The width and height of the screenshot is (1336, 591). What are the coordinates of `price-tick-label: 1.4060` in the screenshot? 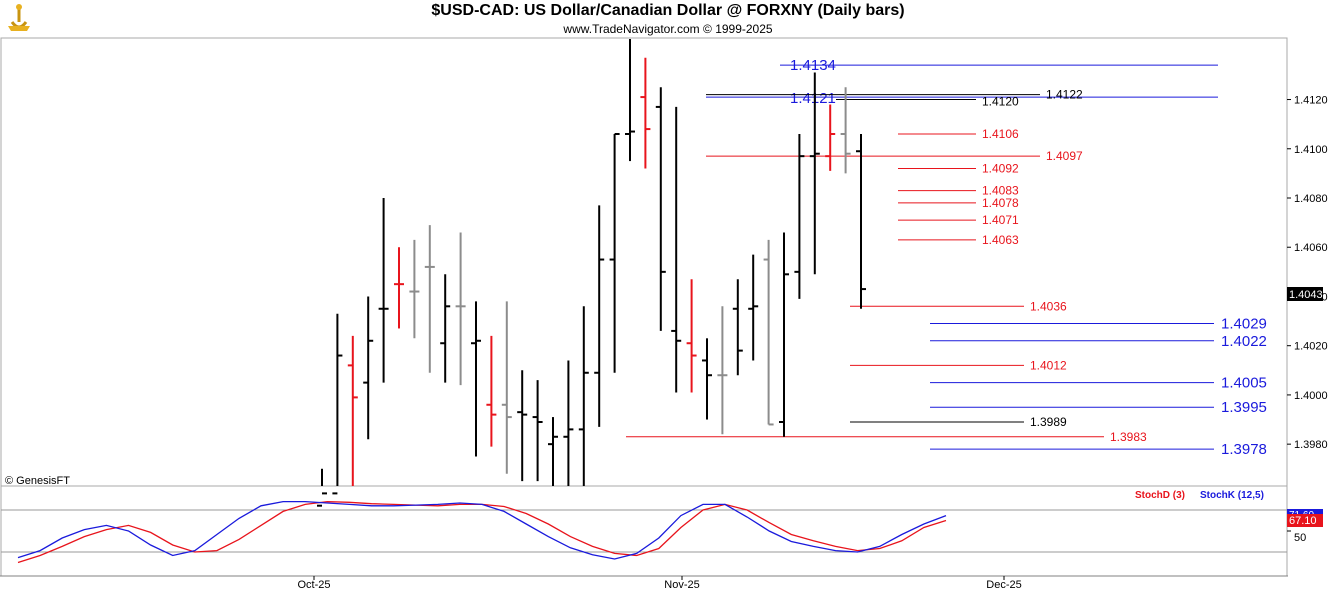 It's located at (1311, 248).